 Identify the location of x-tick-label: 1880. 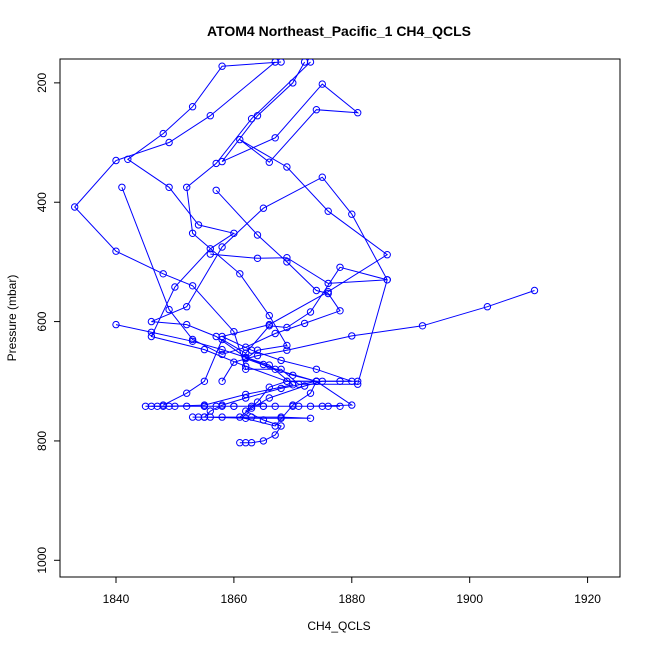
(351, 599).